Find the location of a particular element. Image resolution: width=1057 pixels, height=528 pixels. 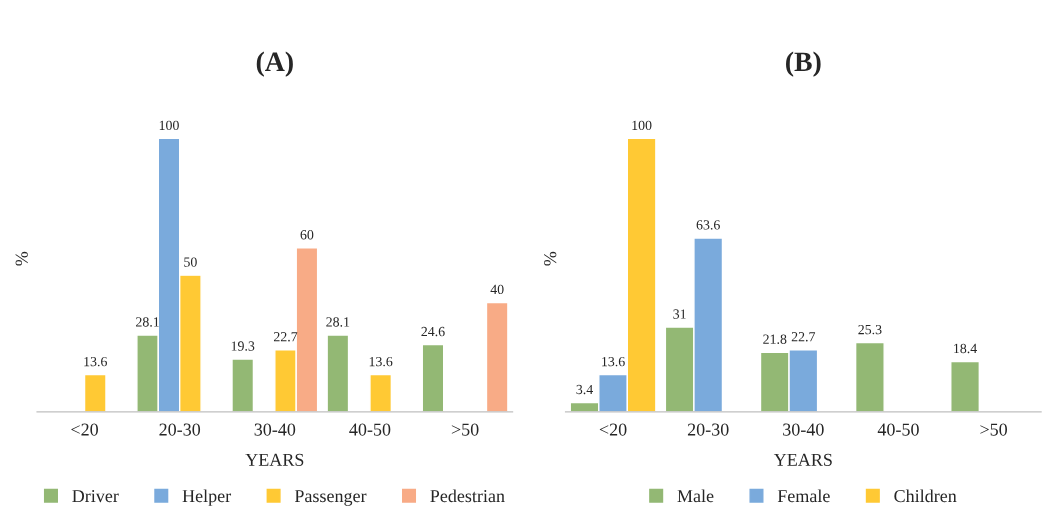

data-label: 31 is located at coordinates (679, 314).